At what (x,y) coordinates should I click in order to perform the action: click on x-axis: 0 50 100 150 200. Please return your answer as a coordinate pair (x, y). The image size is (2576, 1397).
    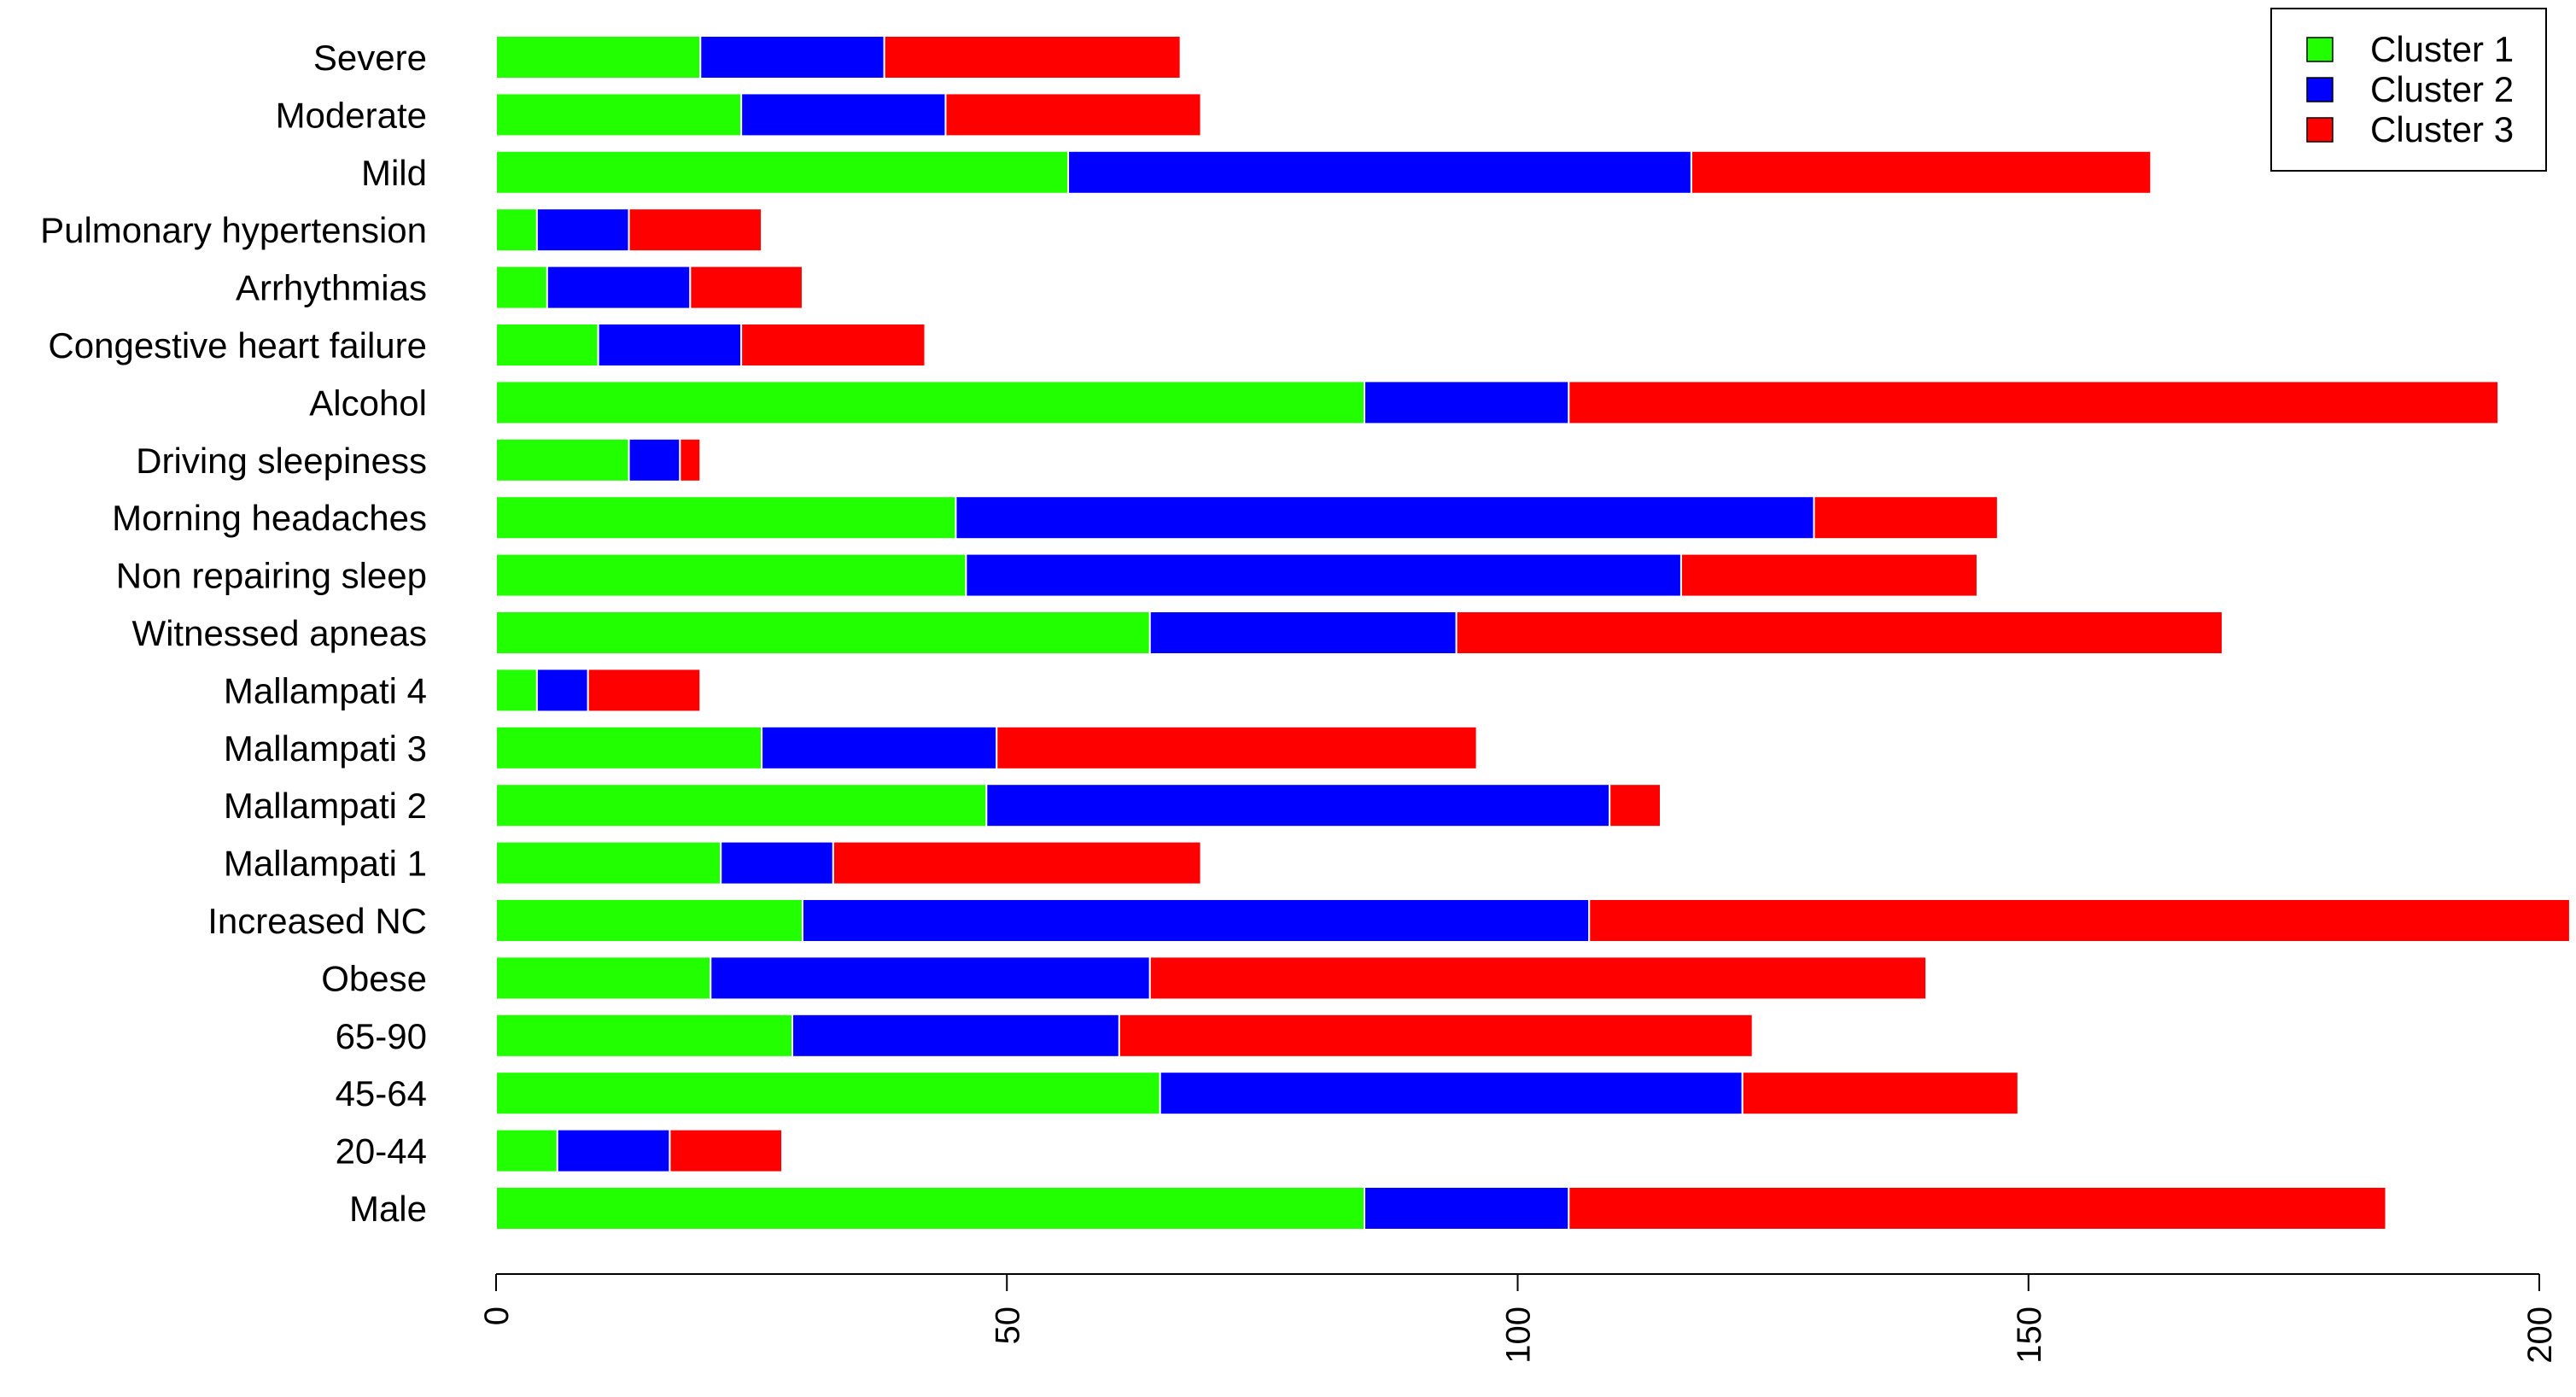
    Looking at the image, I should click on (1518, 1318).